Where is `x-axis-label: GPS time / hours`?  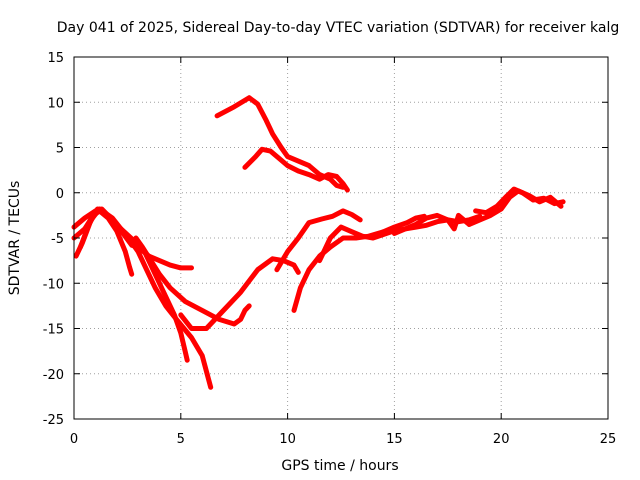 x-axis-label: GPS time / hours is located at coordinates (339, 466).